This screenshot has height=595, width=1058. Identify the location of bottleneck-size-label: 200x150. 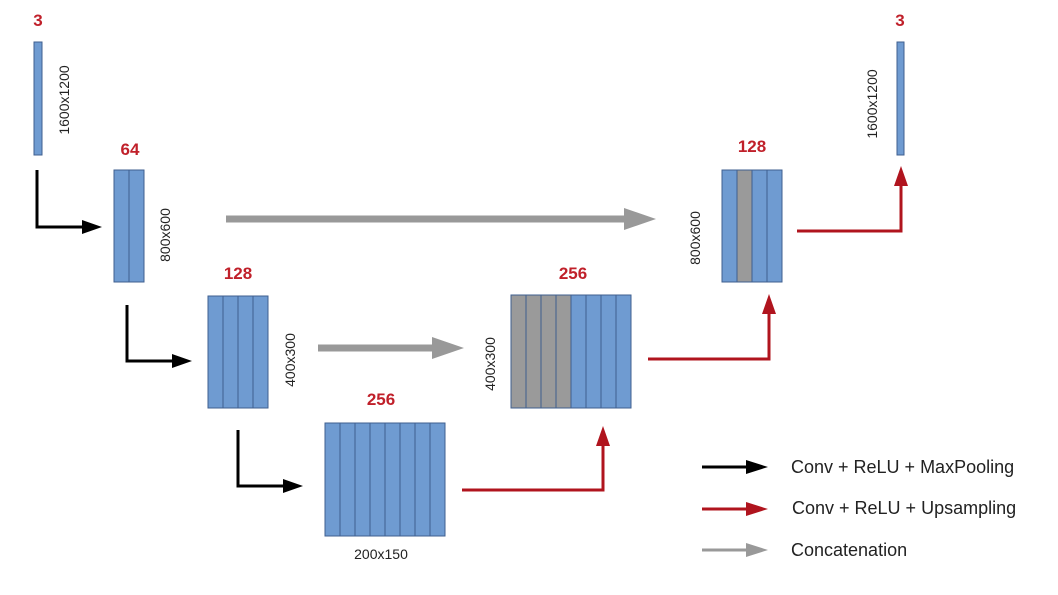
(381, 554).